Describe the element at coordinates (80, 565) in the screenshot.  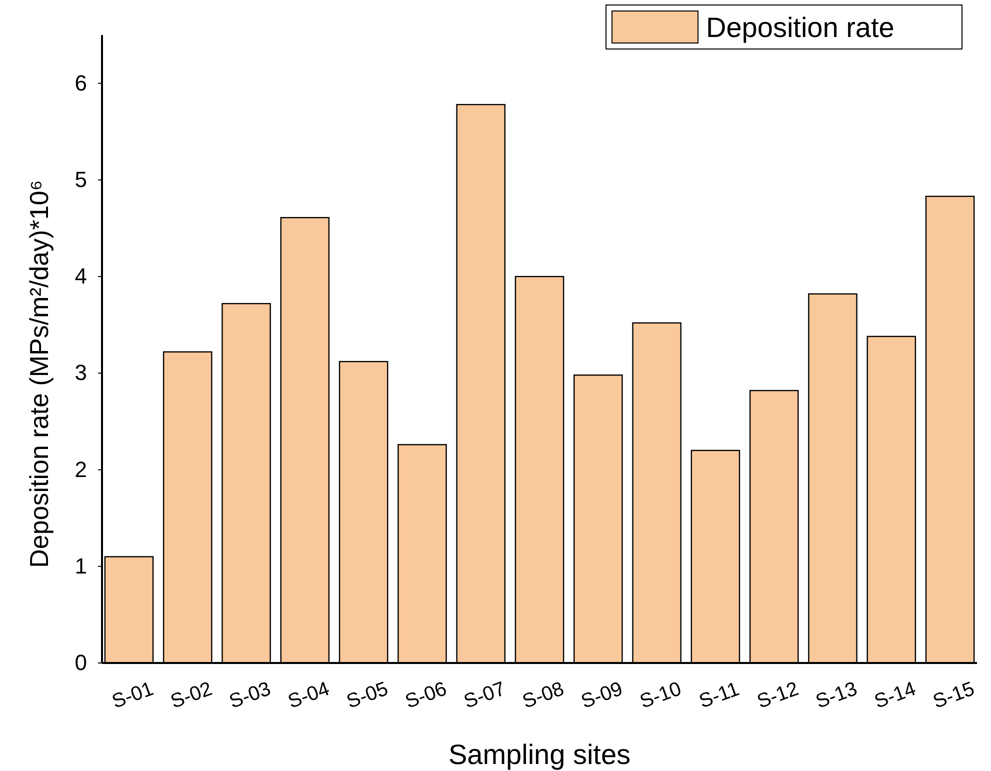
I see `y-tick-label: 1` at that location.